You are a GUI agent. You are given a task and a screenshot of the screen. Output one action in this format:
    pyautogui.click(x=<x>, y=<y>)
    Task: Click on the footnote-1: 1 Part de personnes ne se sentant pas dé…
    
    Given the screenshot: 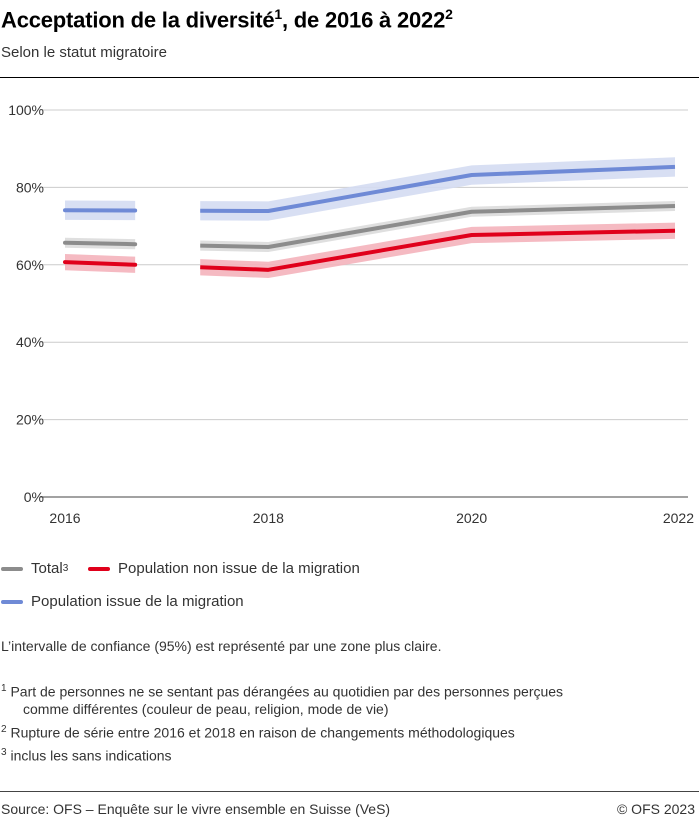 What is the action you would take?
    pyautogui.click(x=282, y=700)
    